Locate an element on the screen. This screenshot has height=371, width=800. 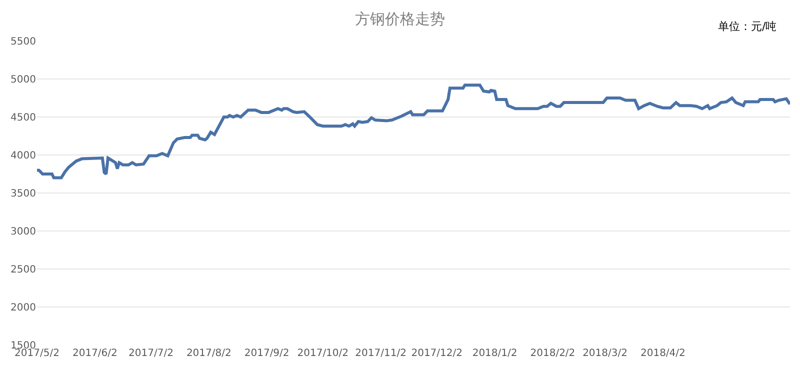
x-tick-label: 2017/9/2 is located at coordinates (267, 353).